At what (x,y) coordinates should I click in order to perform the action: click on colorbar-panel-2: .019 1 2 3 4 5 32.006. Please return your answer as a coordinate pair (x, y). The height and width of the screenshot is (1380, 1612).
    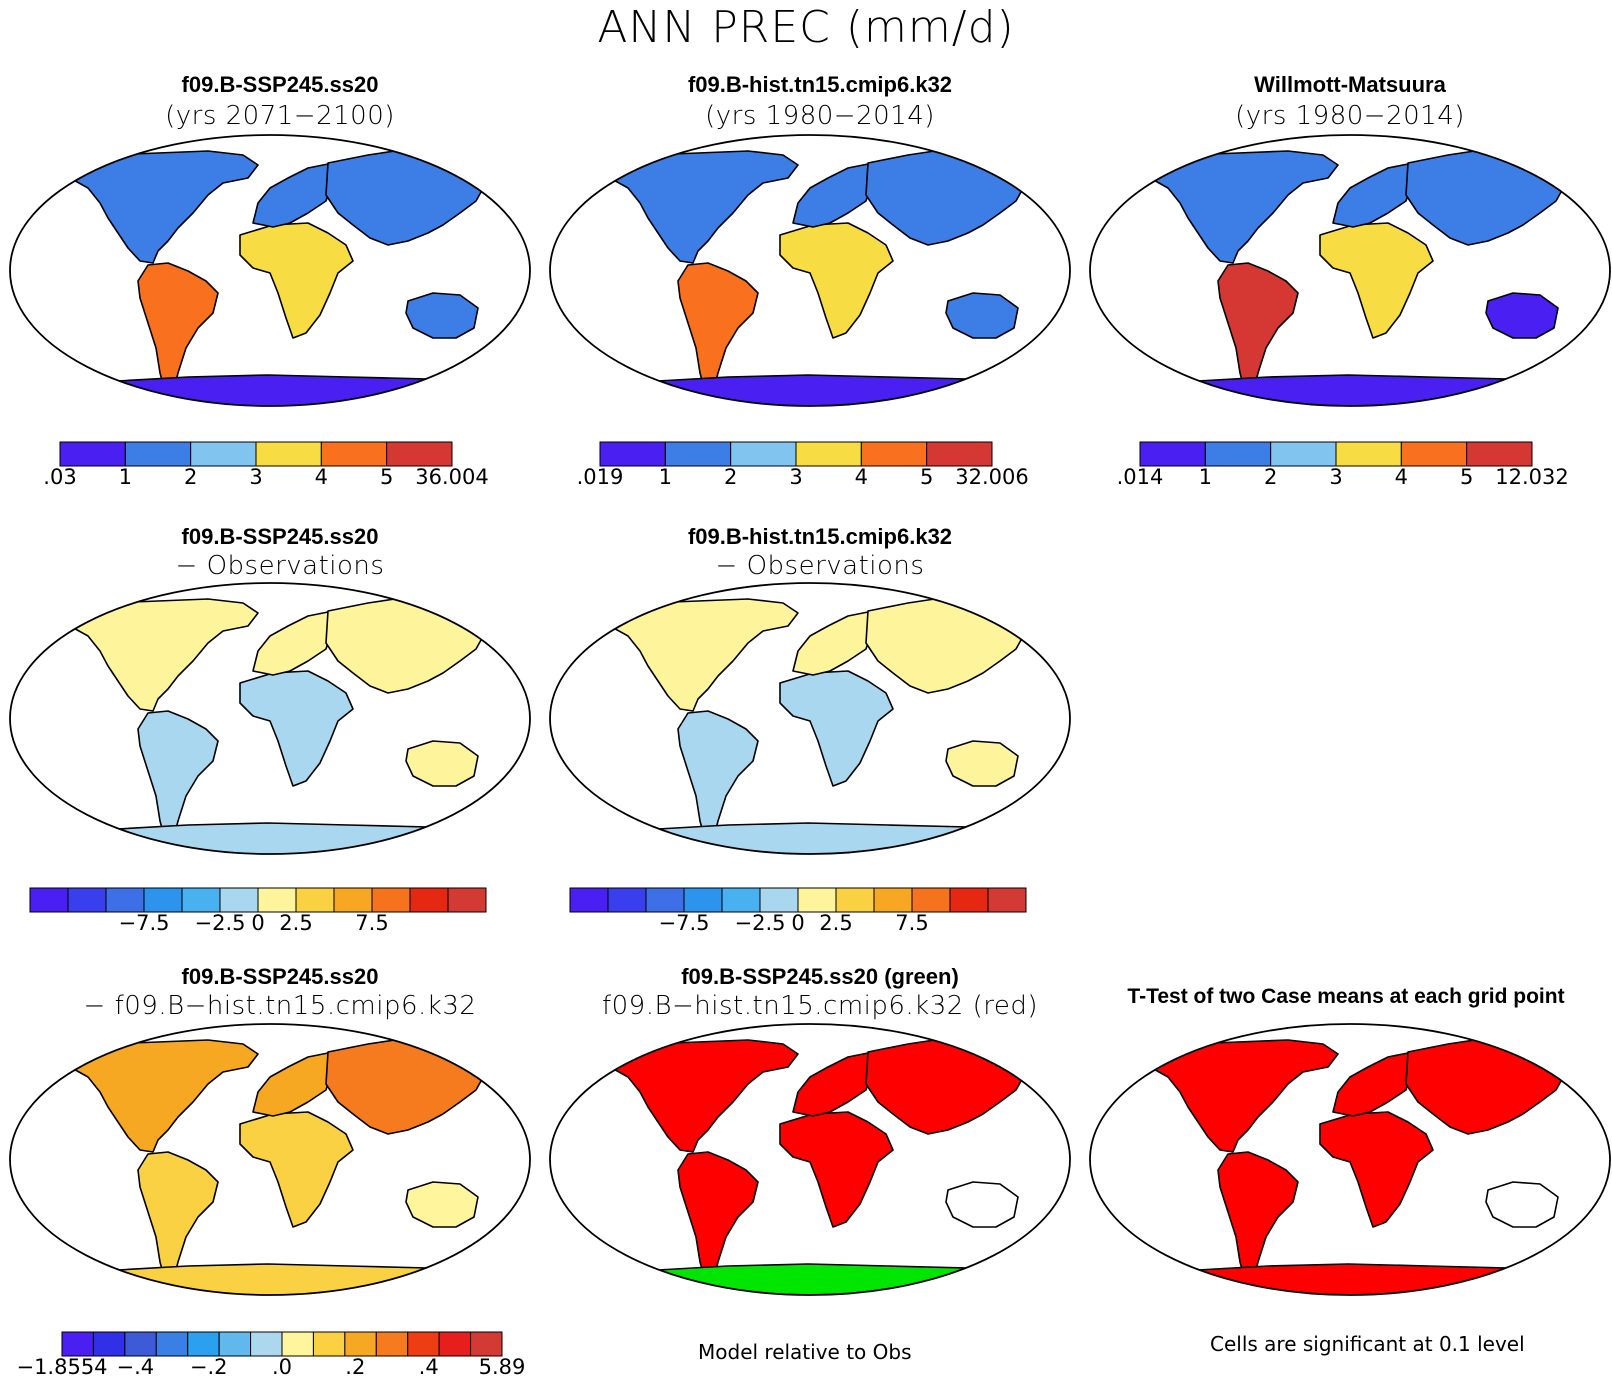
    Looking at the image, I should click on (803, 465).